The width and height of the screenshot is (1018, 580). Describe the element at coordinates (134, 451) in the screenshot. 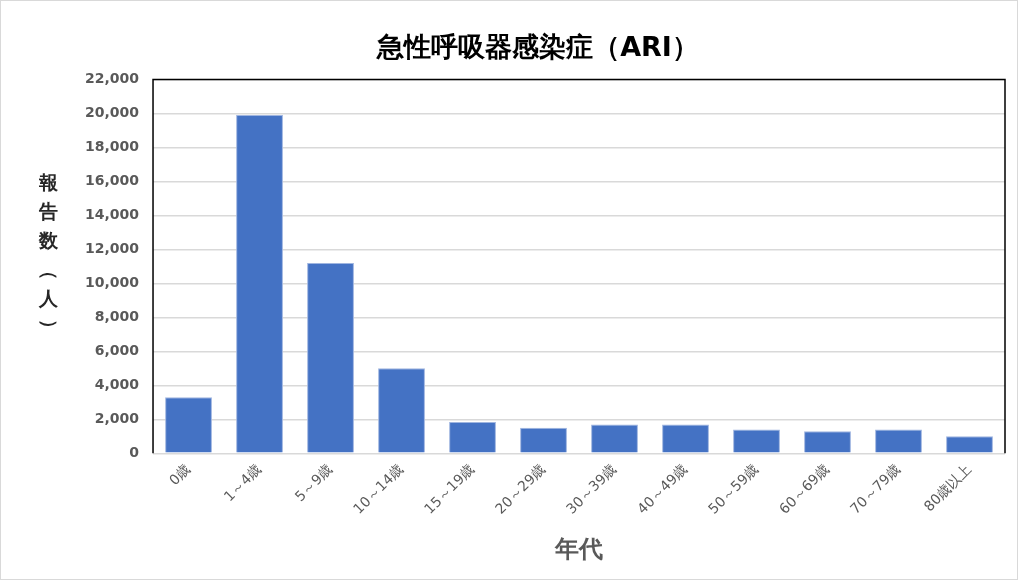

I see `y-tick-label: 0` at that location.